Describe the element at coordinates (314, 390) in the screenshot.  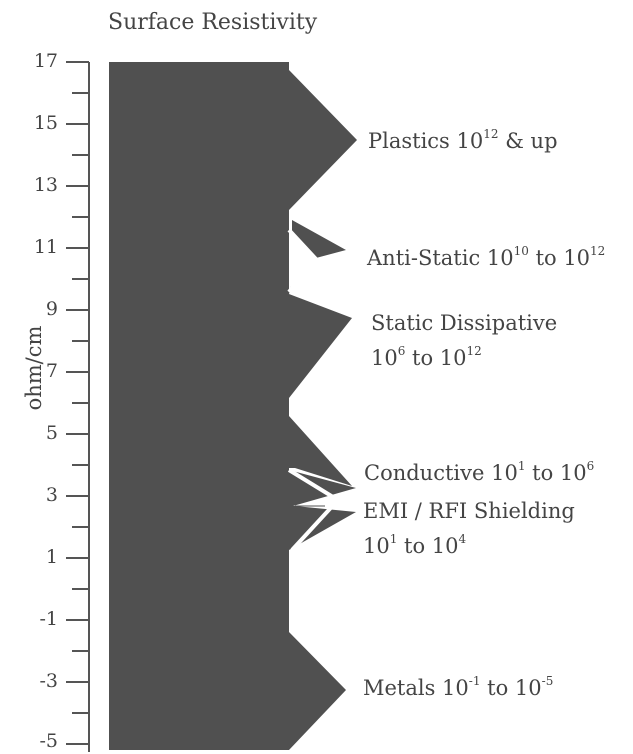
I see `band-separators` at that location.